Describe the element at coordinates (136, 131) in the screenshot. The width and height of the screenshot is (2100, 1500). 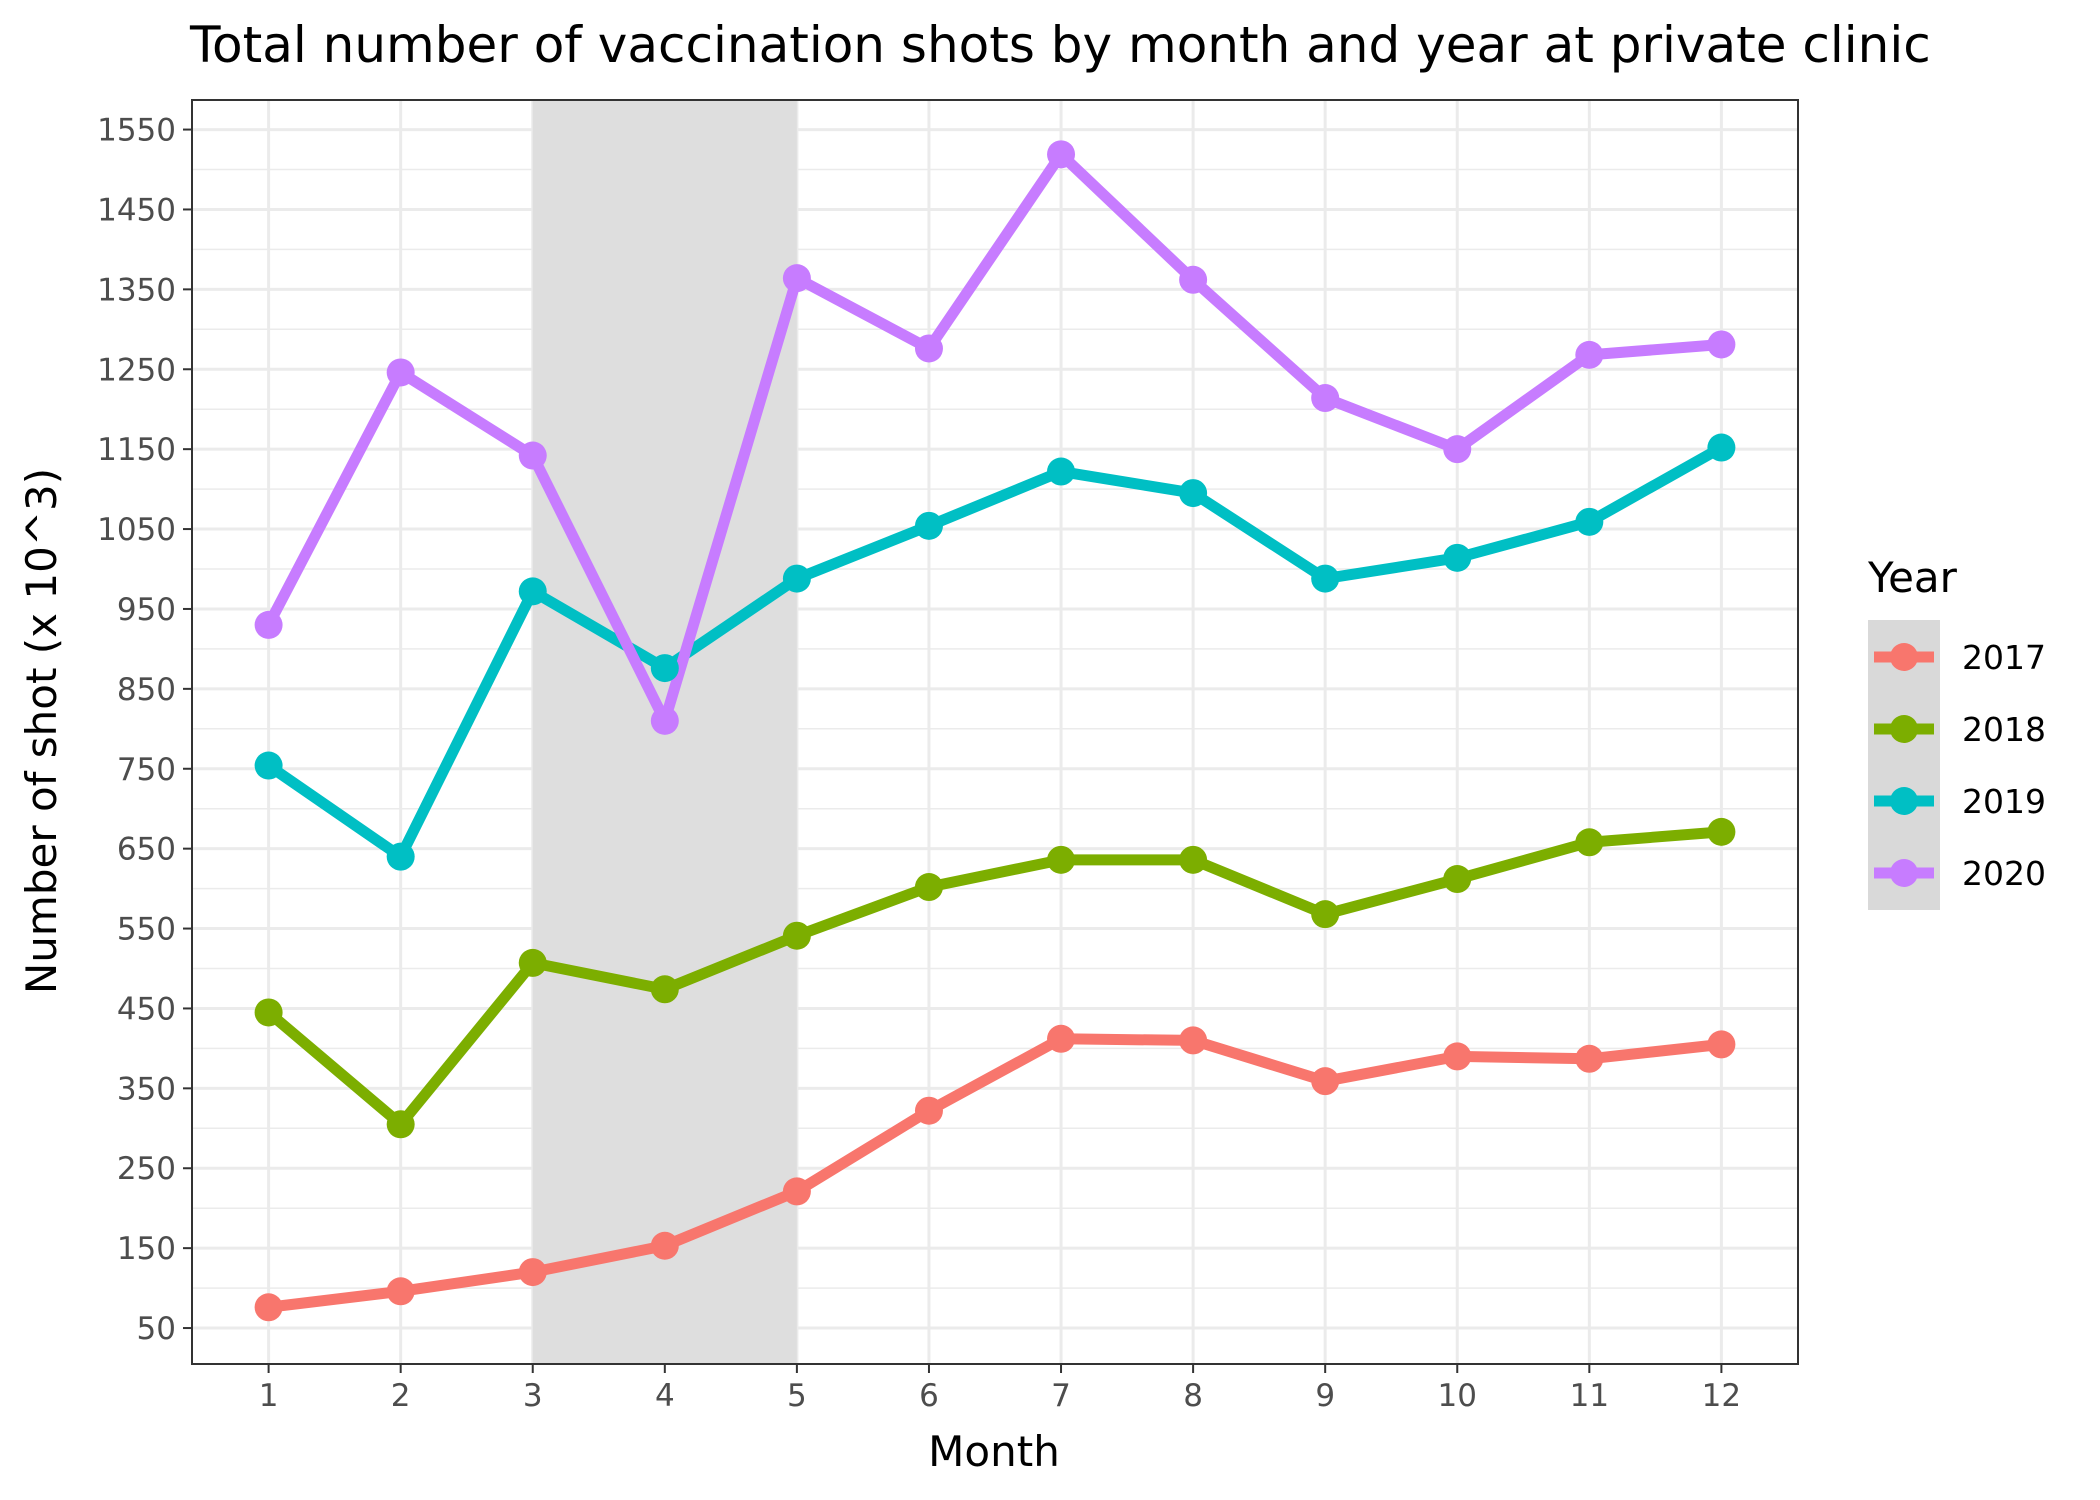
I see `y-tick-label: 1550` at that location.